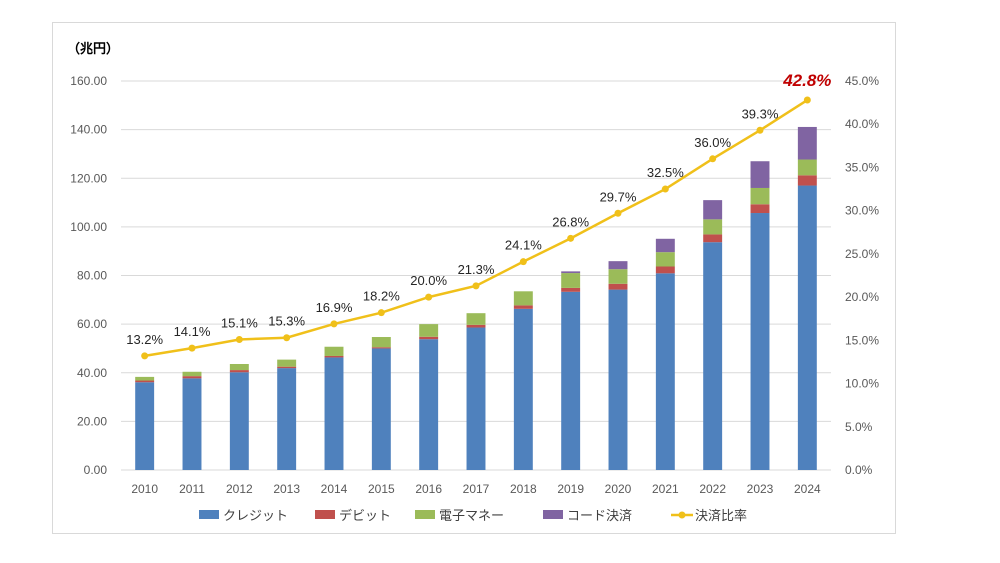 The image size is (1000, 563). I want to click on x-tick-label: 2010, so click(144, 489).